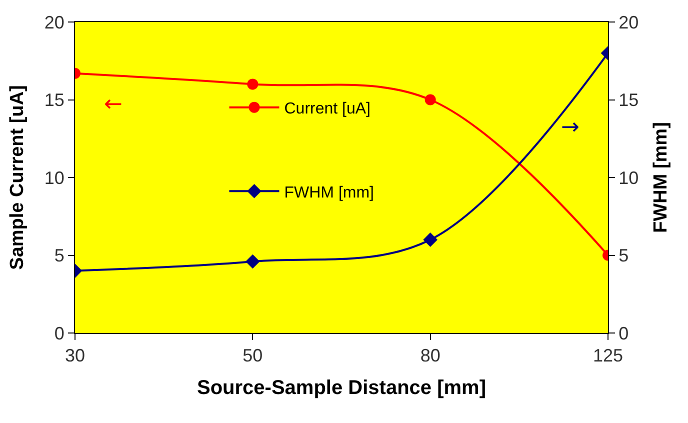 The image size is (688, 423). What do you see at coordinates (623, 333) in the screenshot?
I see `y2-tick-label: 0` at bounding box center [623, 333].